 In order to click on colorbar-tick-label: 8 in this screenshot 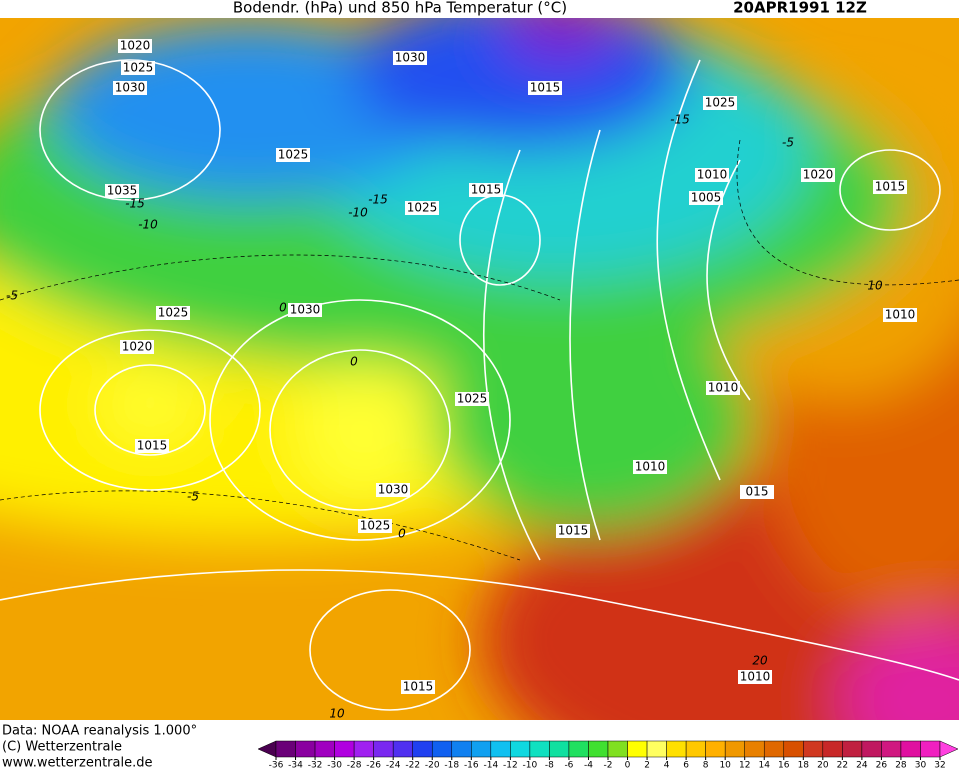, I will do `click(706, 766)`.